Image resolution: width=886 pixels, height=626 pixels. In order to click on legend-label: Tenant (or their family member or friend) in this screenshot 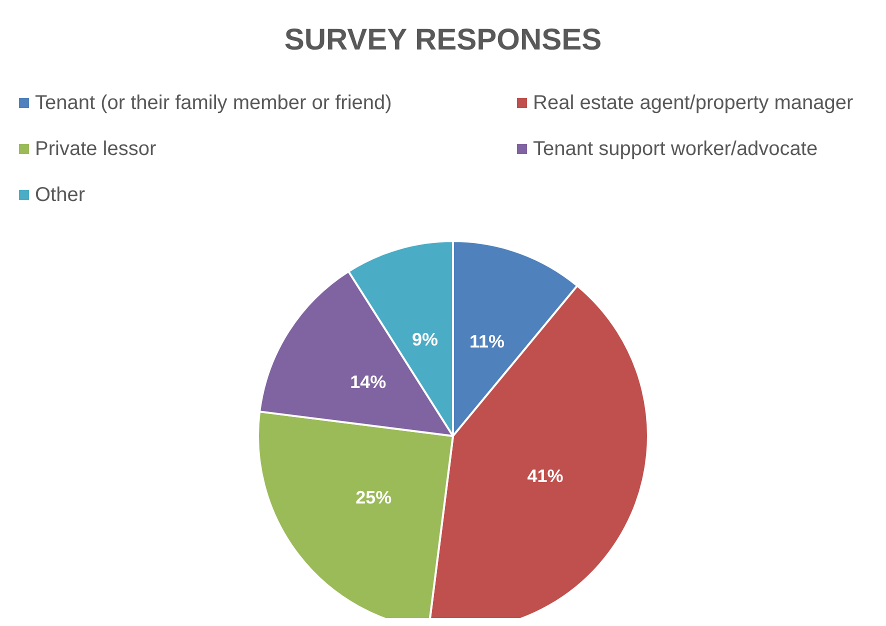, I will do `click(213, 103)`.